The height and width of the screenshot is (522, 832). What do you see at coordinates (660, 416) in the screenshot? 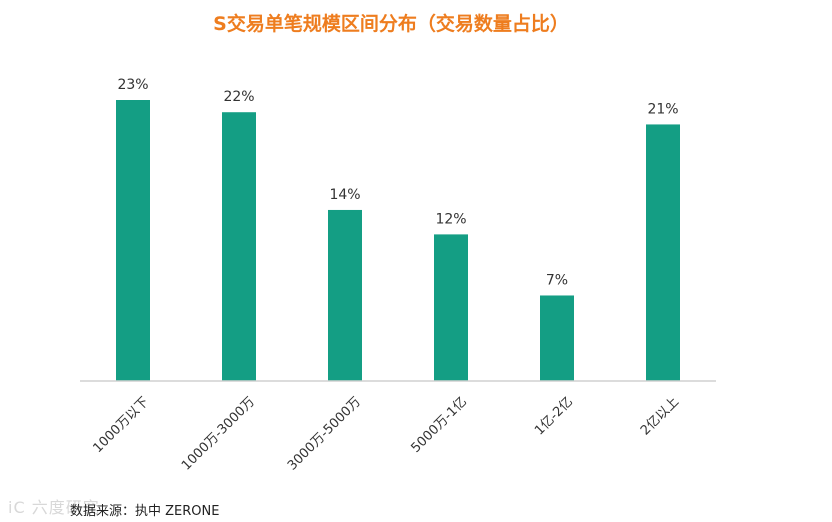
I see `x-tick-label-6: 2亿以上` at bounding box center [660, 416].